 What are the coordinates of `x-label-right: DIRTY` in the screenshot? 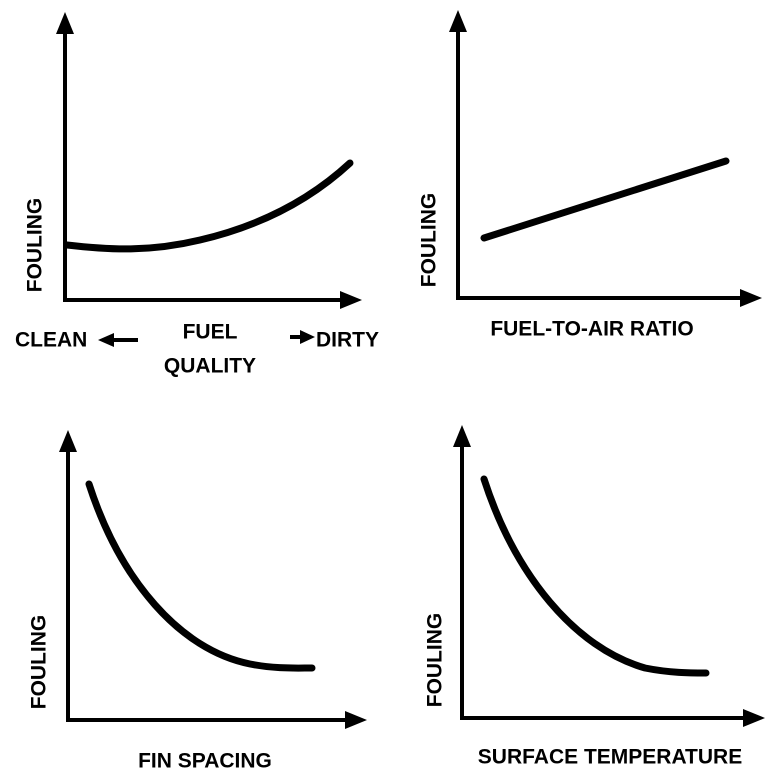 It's located at (347, 340).